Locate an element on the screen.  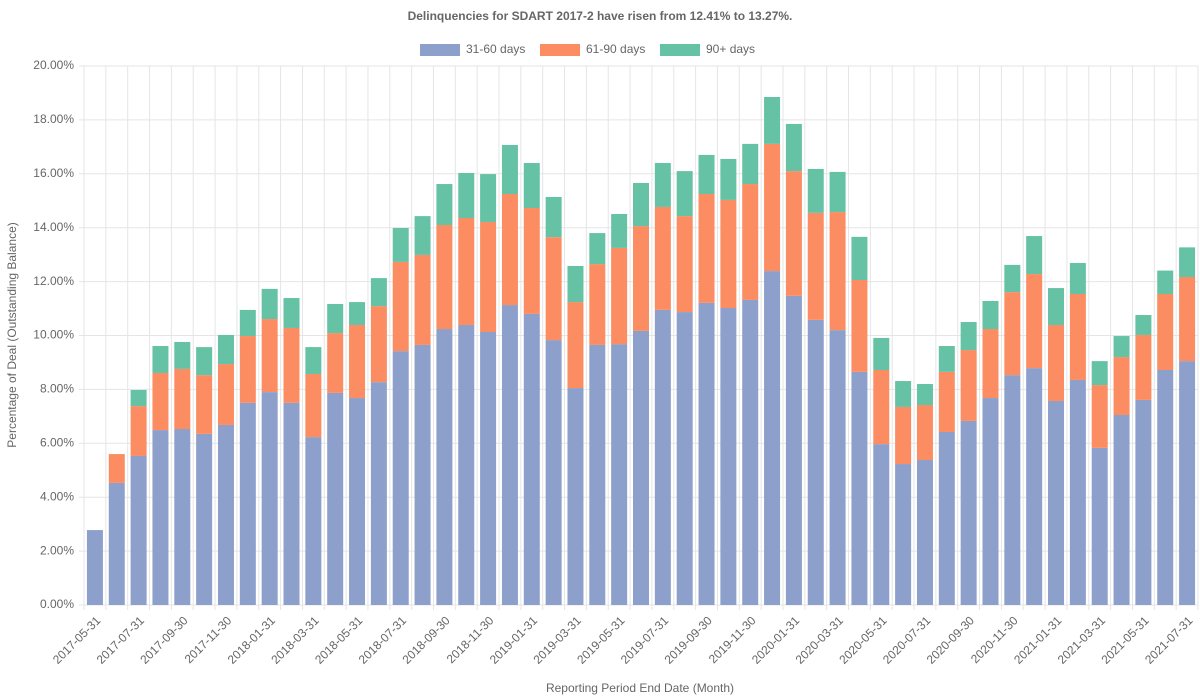
x-axis-title: Reporting Period End Date (Month) is located at coordinates (640, 688).